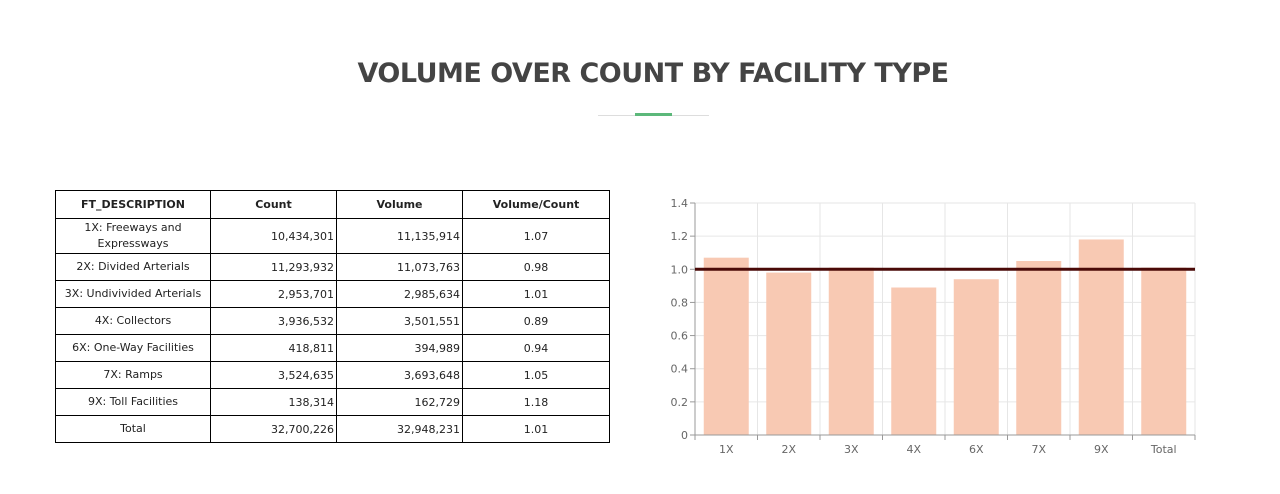  I want to click on x-tick-label: 2X, so click(788, 449).